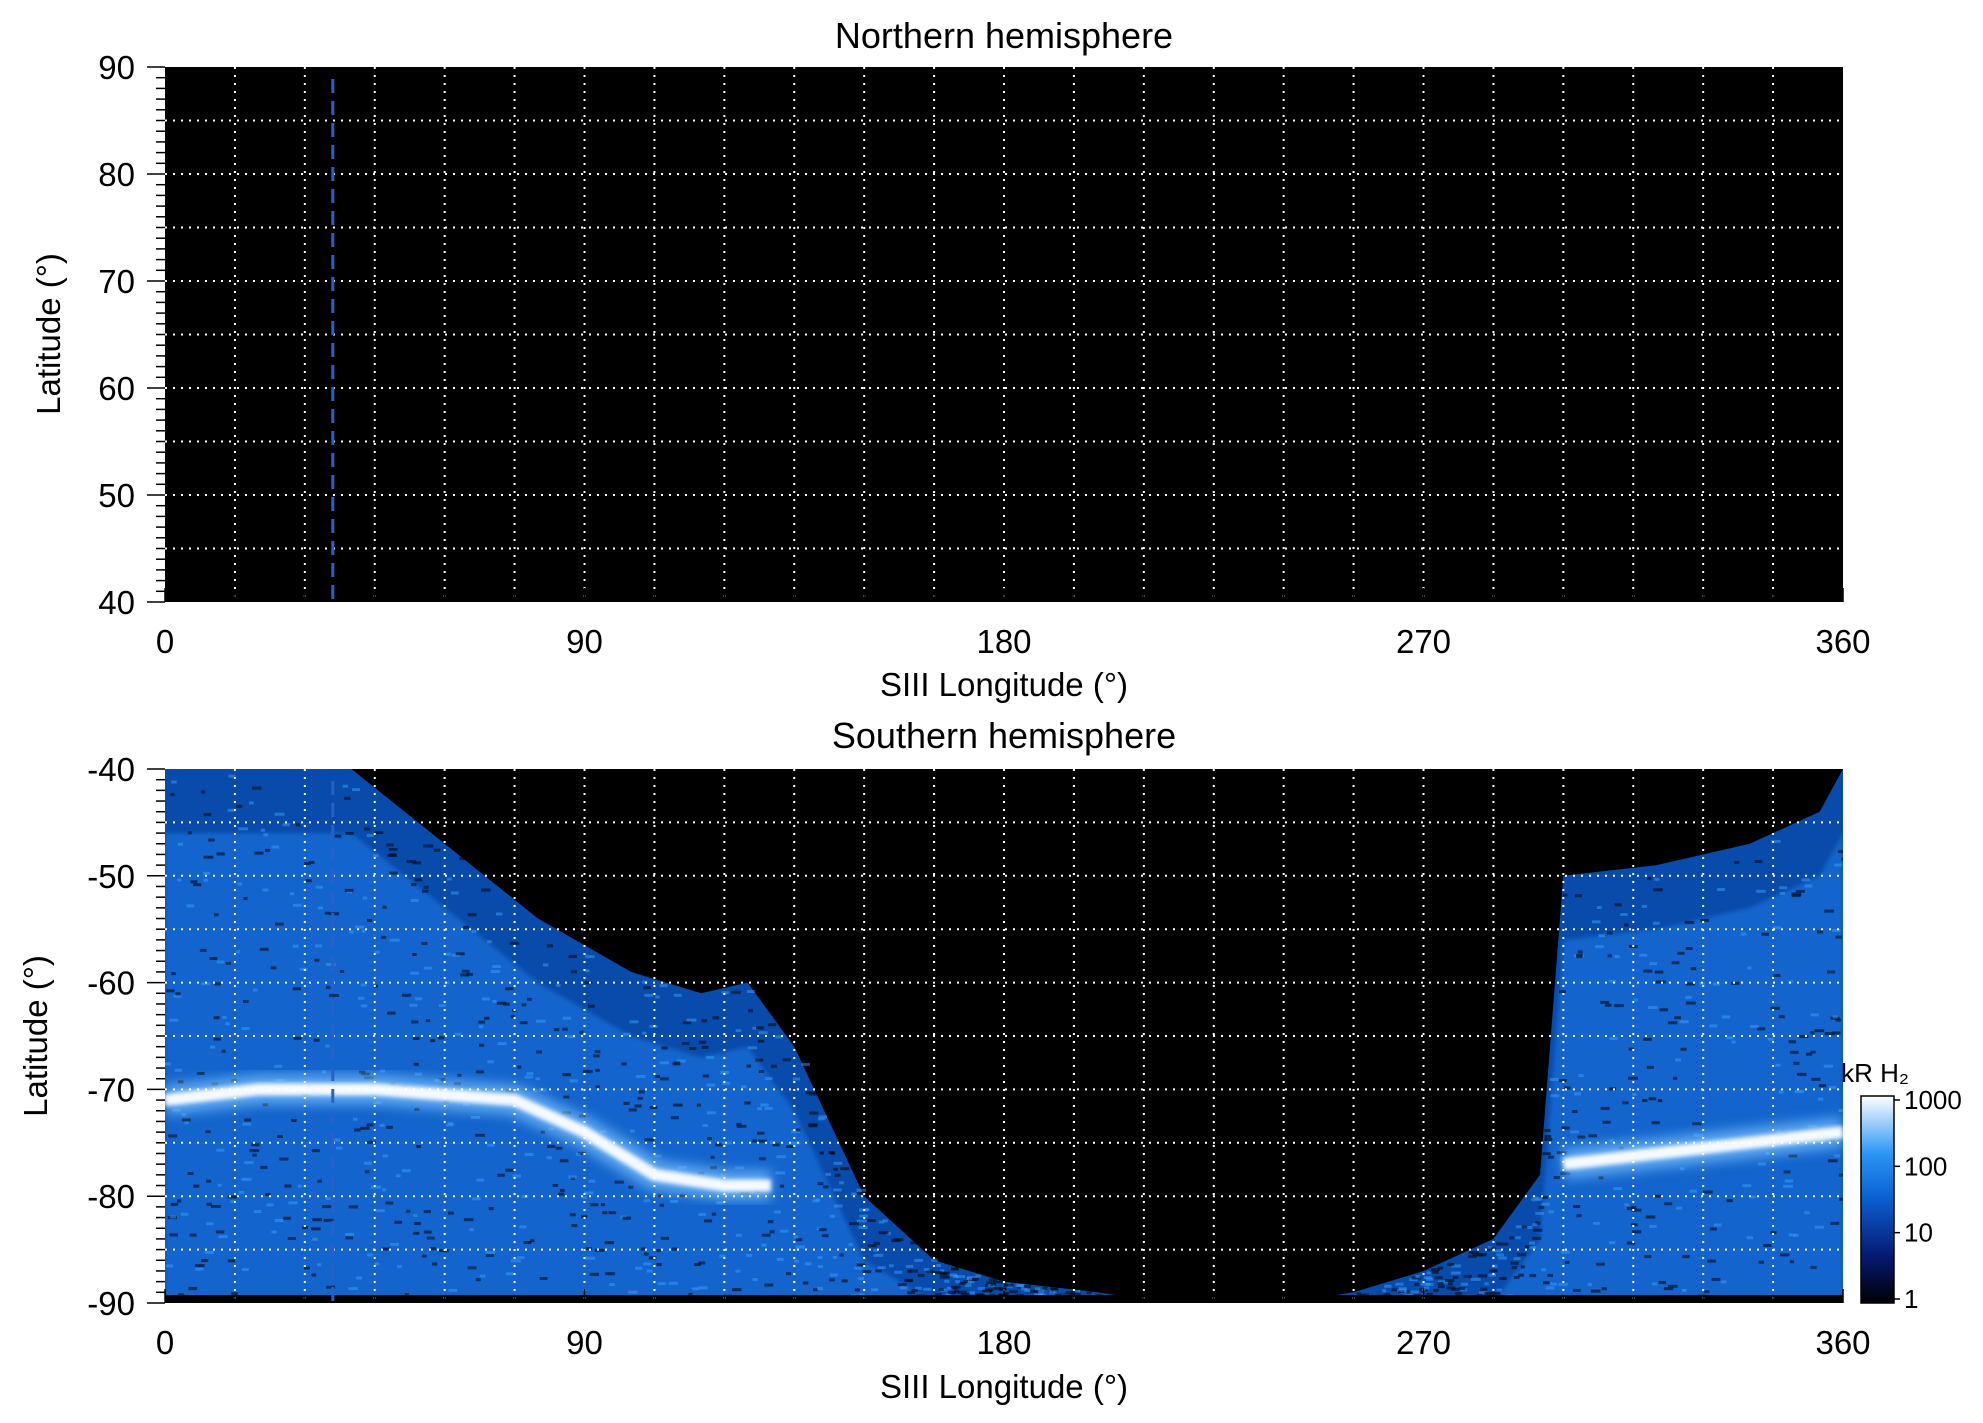 The image size is (1983, 1423). What do you see at coordinates (111, 1196) in the screenshot?
I see `y-tick-label: -80` at bounding box center [111, 1196].